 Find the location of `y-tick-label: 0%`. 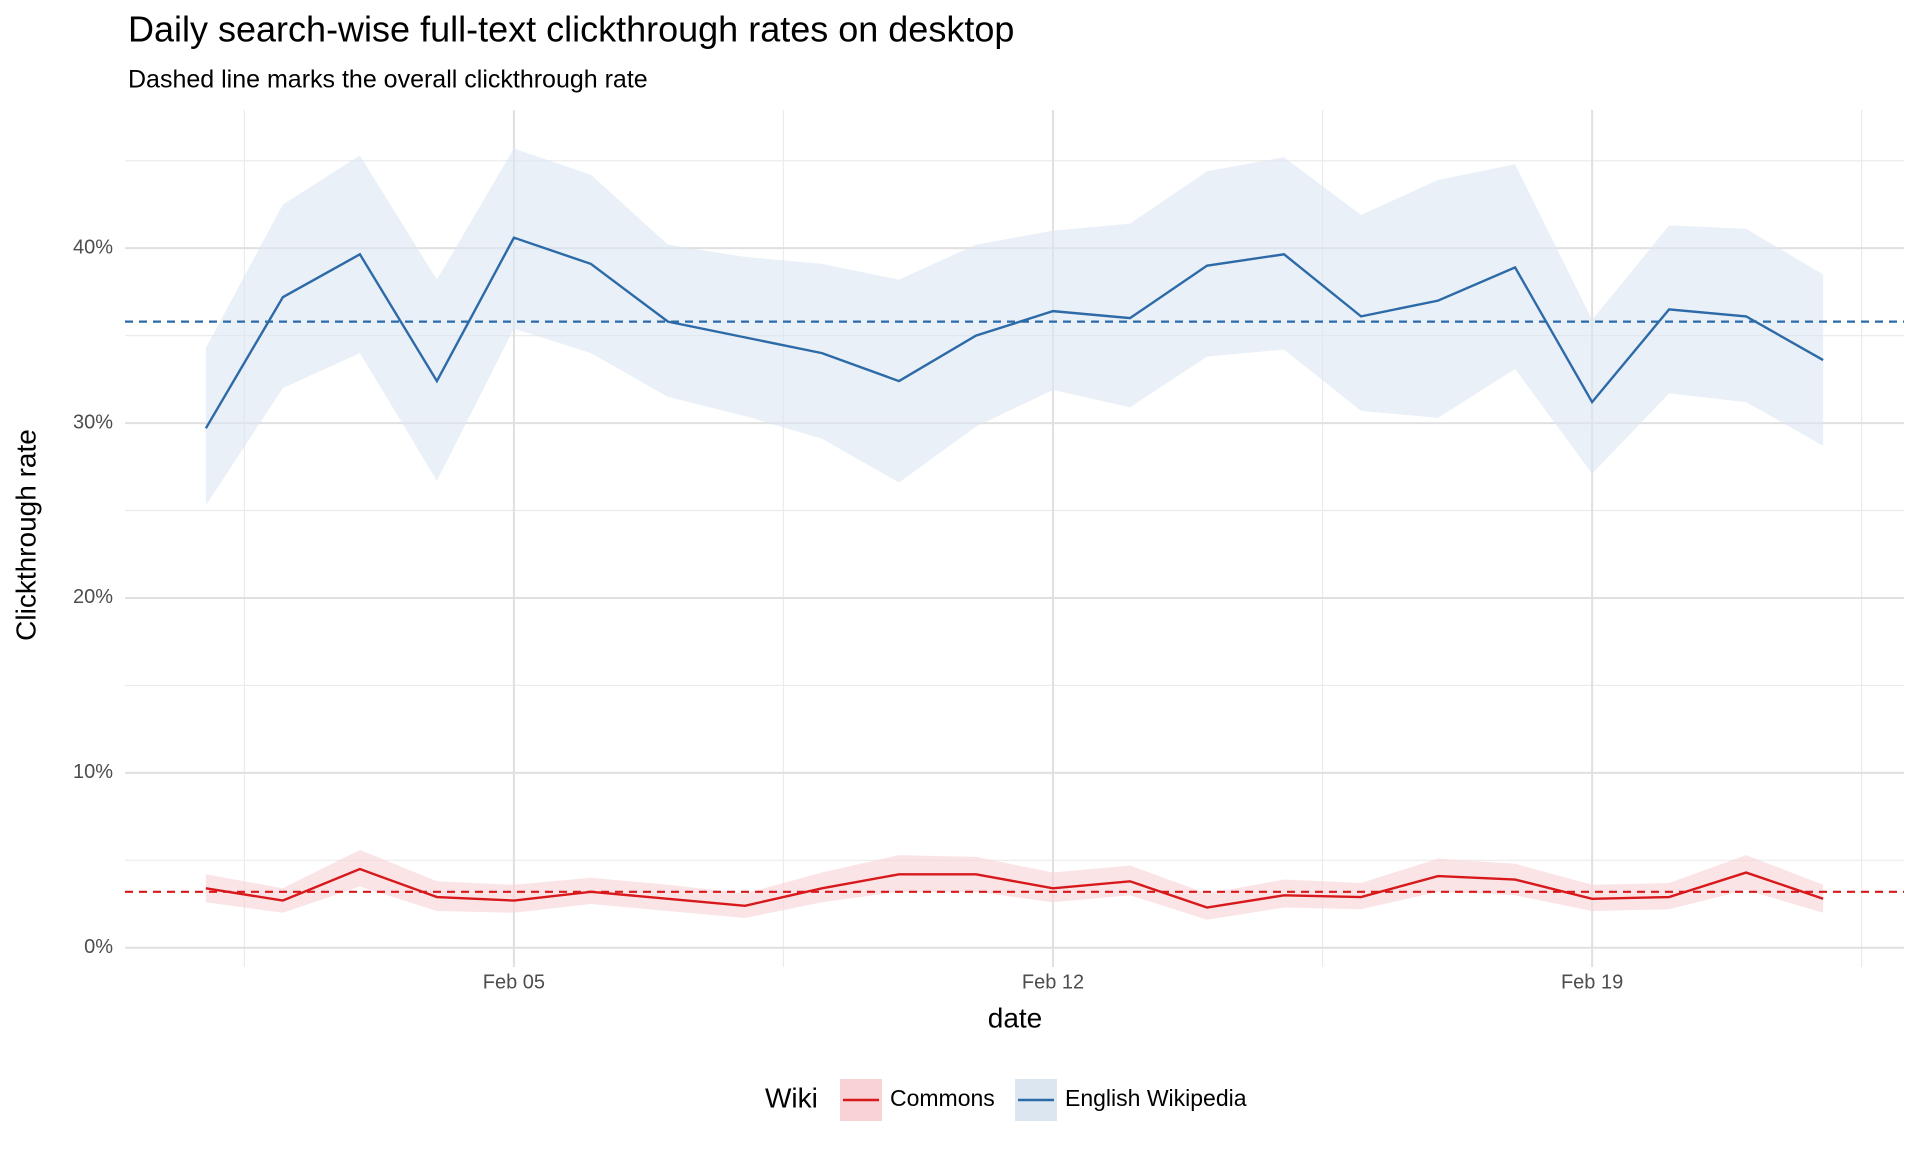

y-tick-label: 0% is located at coordinates (98, 947).